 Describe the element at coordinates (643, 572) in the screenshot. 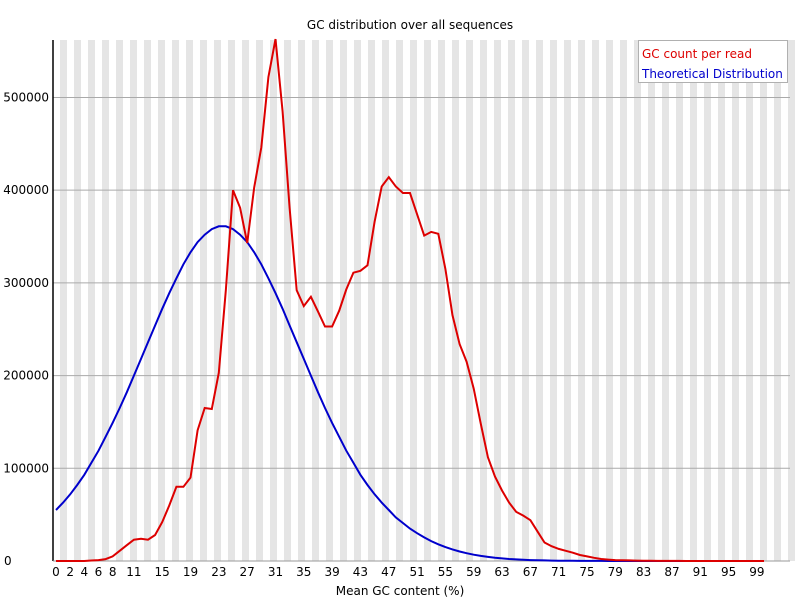

I see `svg-text: 83` at that location.